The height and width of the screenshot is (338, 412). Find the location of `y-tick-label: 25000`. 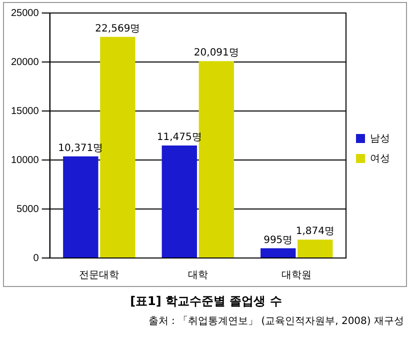

y-tick-label: 25000 is located at coordinates (25, 13).